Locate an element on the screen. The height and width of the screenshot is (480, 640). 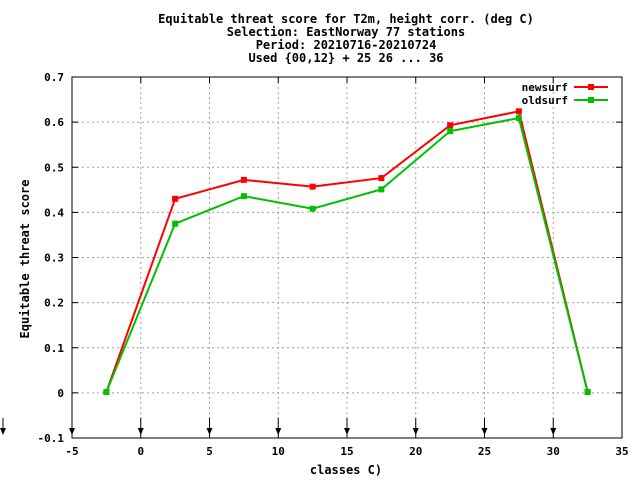
y-tick-label: -0.1 is located at coordinates (51, 438).